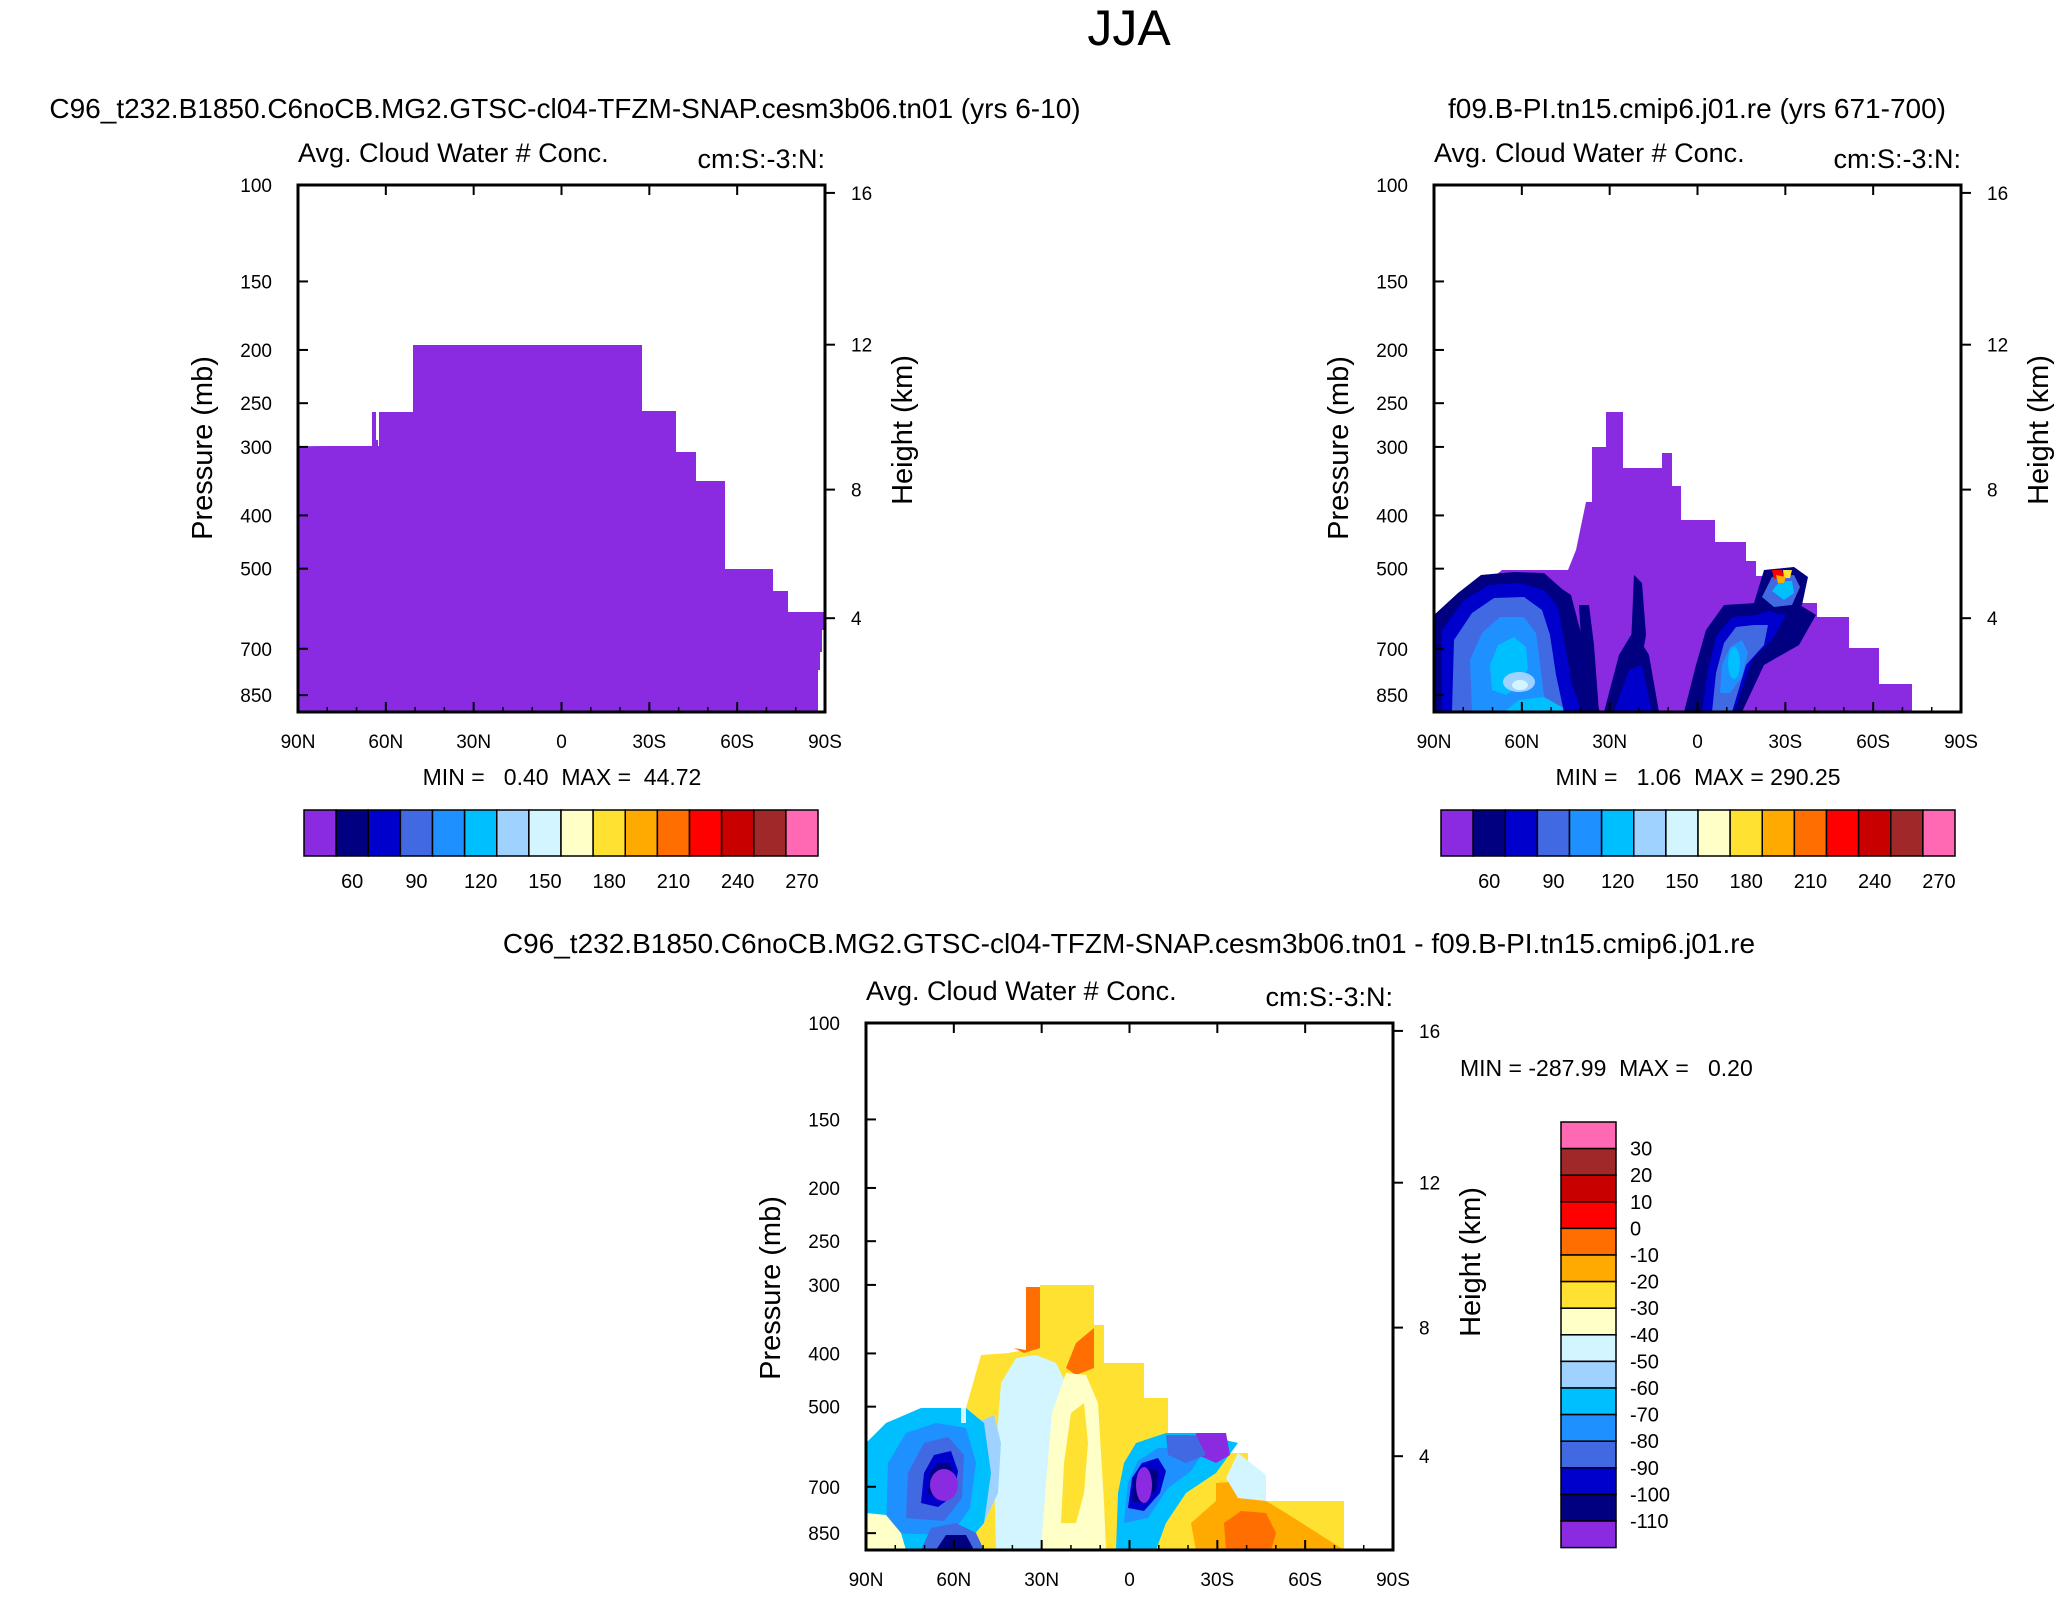  I want to click on panel-c-left-white-bar, so click(963, 1415).